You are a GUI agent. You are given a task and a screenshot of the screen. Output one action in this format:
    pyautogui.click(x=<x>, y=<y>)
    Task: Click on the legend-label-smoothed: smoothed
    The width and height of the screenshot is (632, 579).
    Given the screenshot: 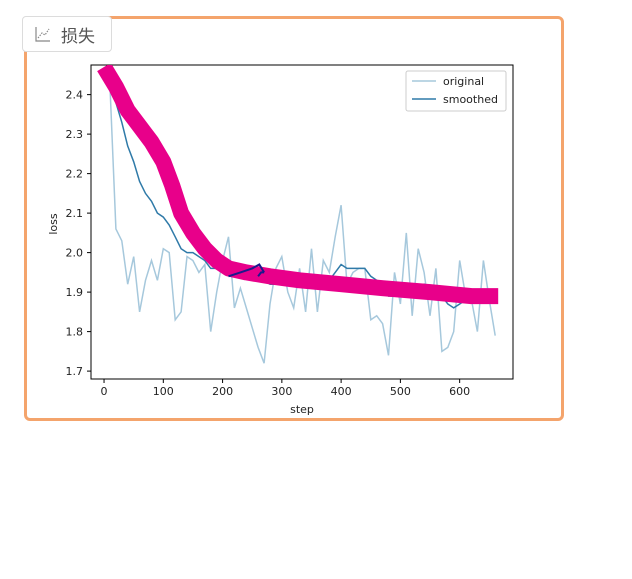 What is the action you would take?
    pyautogui.click(x=470, y=99)
    